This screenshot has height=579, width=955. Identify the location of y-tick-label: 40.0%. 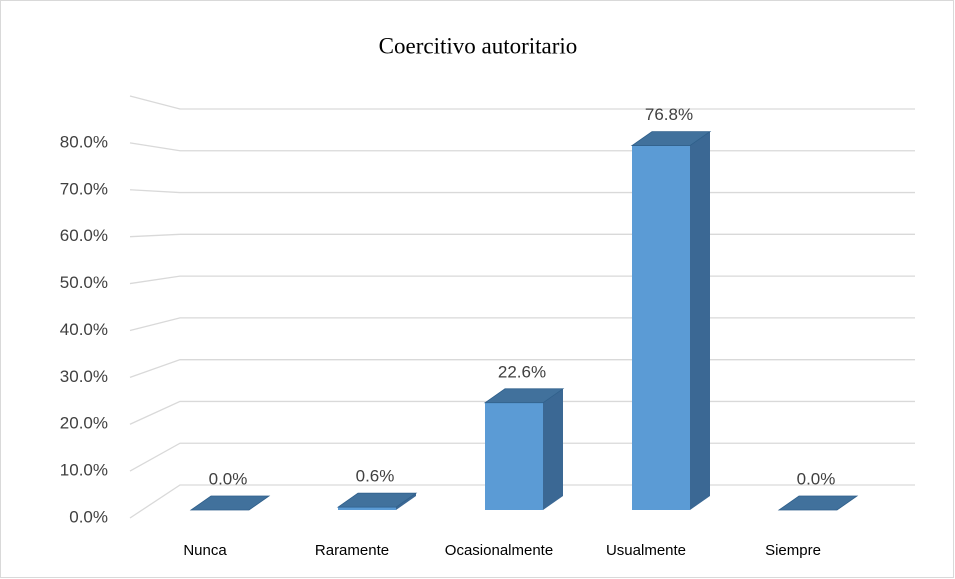
(84, 329).